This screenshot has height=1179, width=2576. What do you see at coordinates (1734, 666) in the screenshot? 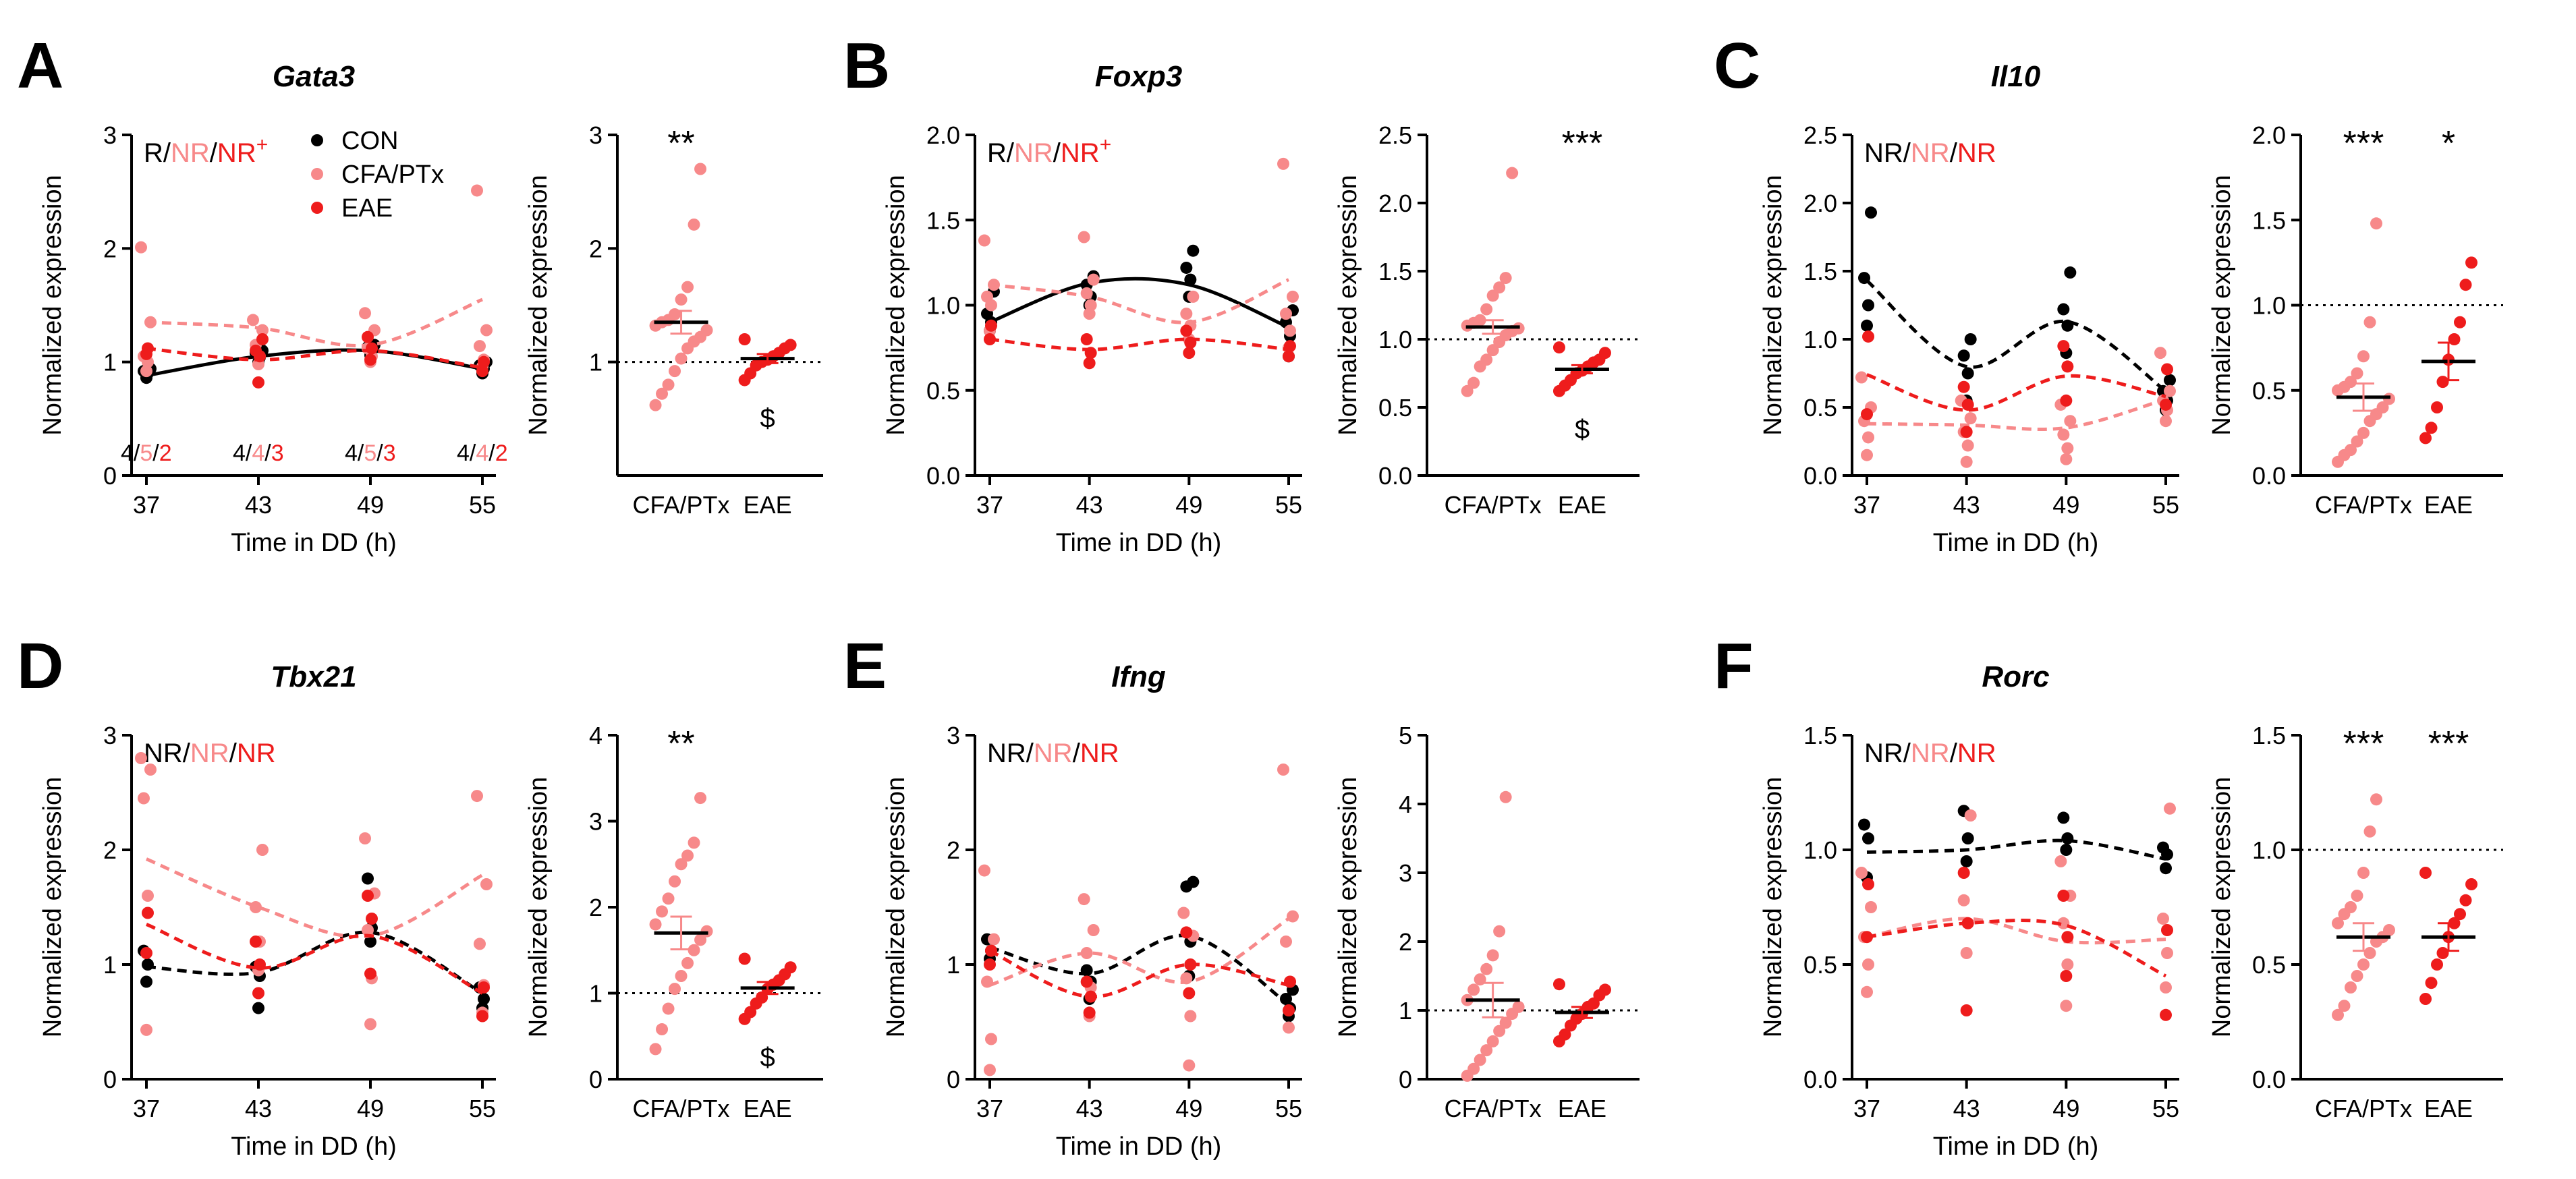
I see `panel-letter: F` at bounding box center [1734, 666].